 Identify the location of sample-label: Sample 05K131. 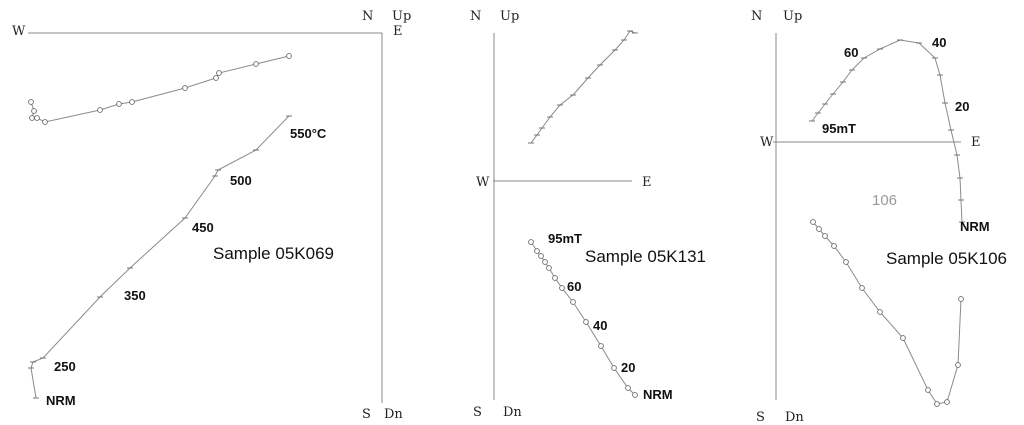
(645, 256).